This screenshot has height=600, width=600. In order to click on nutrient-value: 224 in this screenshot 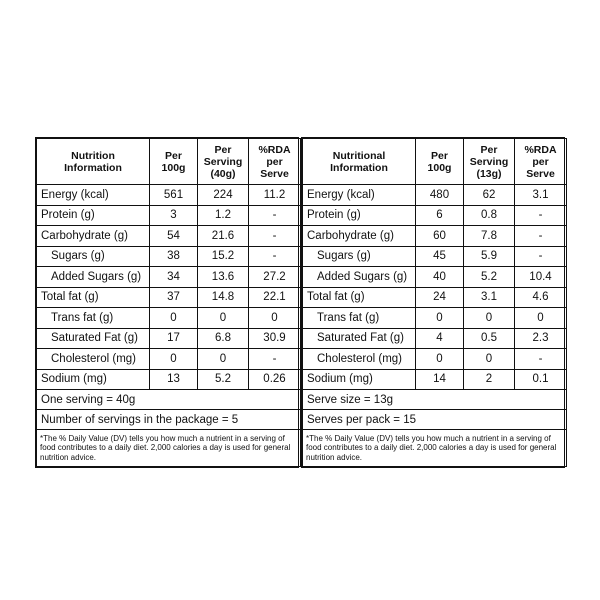, I will do `click(223, 195)`.